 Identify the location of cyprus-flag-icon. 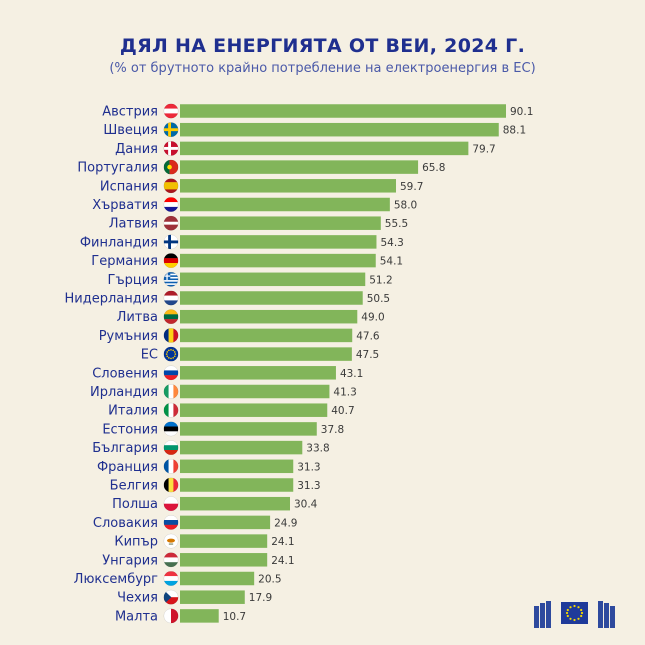
(171, 541).